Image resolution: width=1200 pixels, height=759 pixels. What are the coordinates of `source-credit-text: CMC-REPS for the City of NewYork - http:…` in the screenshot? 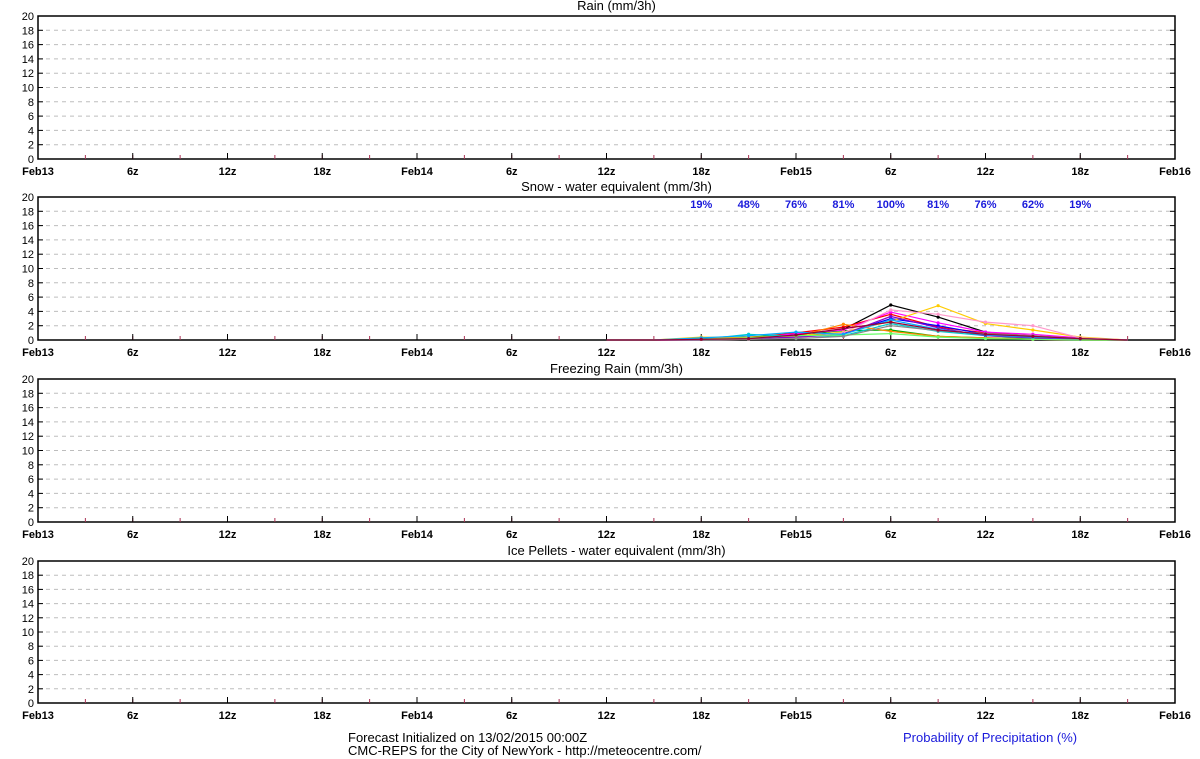 It's located at (525, 750).